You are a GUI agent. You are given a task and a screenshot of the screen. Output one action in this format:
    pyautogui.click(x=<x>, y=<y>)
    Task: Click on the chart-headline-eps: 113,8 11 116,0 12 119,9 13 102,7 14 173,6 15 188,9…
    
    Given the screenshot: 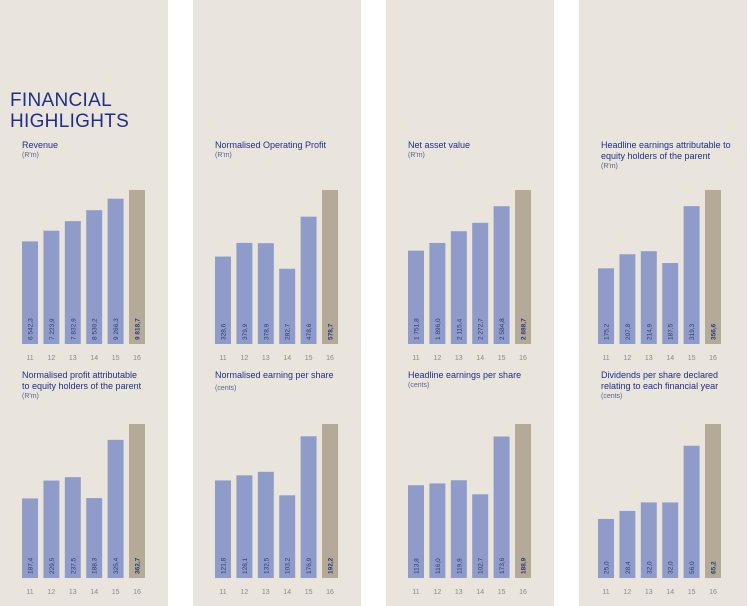 What is the action you would take?
    pyautogui.click(x=469, y=510)
    